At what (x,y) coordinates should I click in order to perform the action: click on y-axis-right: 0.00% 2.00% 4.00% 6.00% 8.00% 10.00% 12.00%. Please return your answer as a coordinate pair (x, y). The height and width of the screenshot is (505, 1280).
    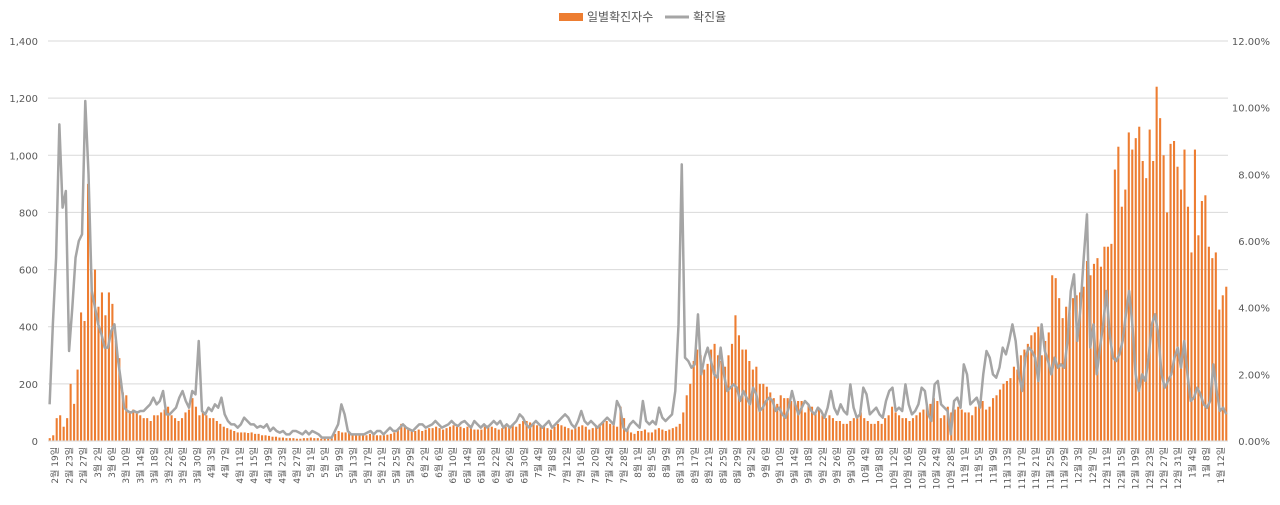
    Looking at the image, I should click on (1251, 242).